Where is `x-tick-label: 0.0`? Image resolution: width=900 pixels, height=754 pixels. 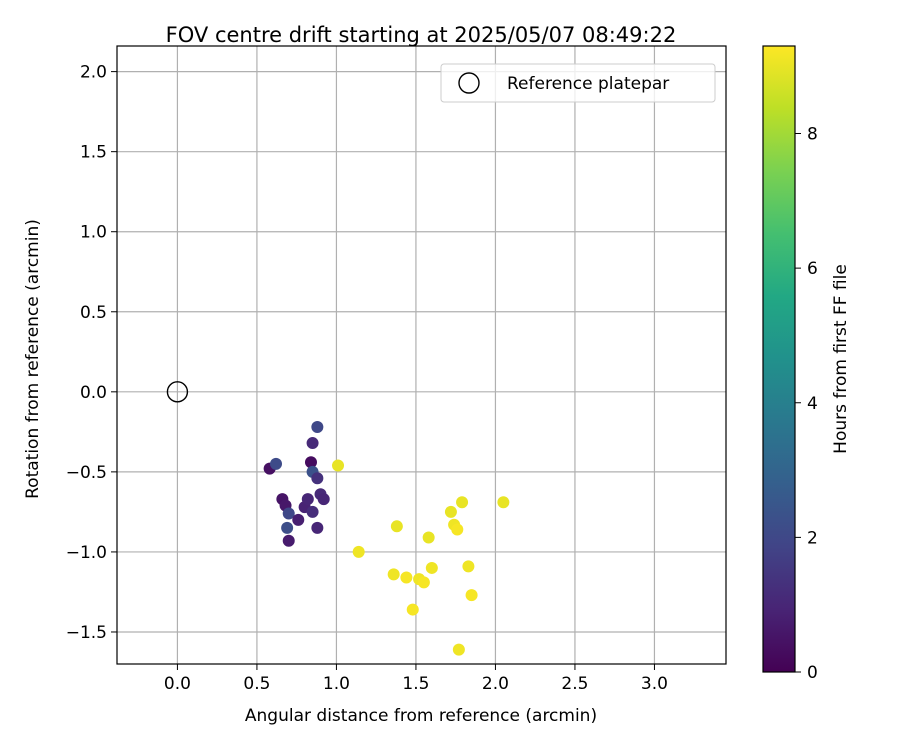
x-tick-label: 0.0 is located at coordinates (177, 684).